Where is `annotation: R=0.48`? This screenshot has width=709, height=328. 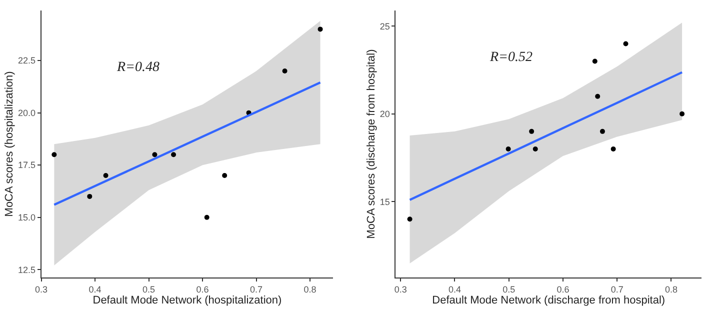 annotation: R=0.48 is located at coordinates (138, 67).